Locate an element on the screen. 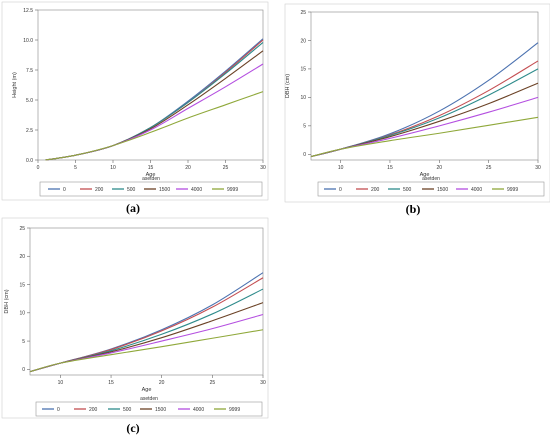  y-tick-label: 5.0 is located at coordinates (29, 101).